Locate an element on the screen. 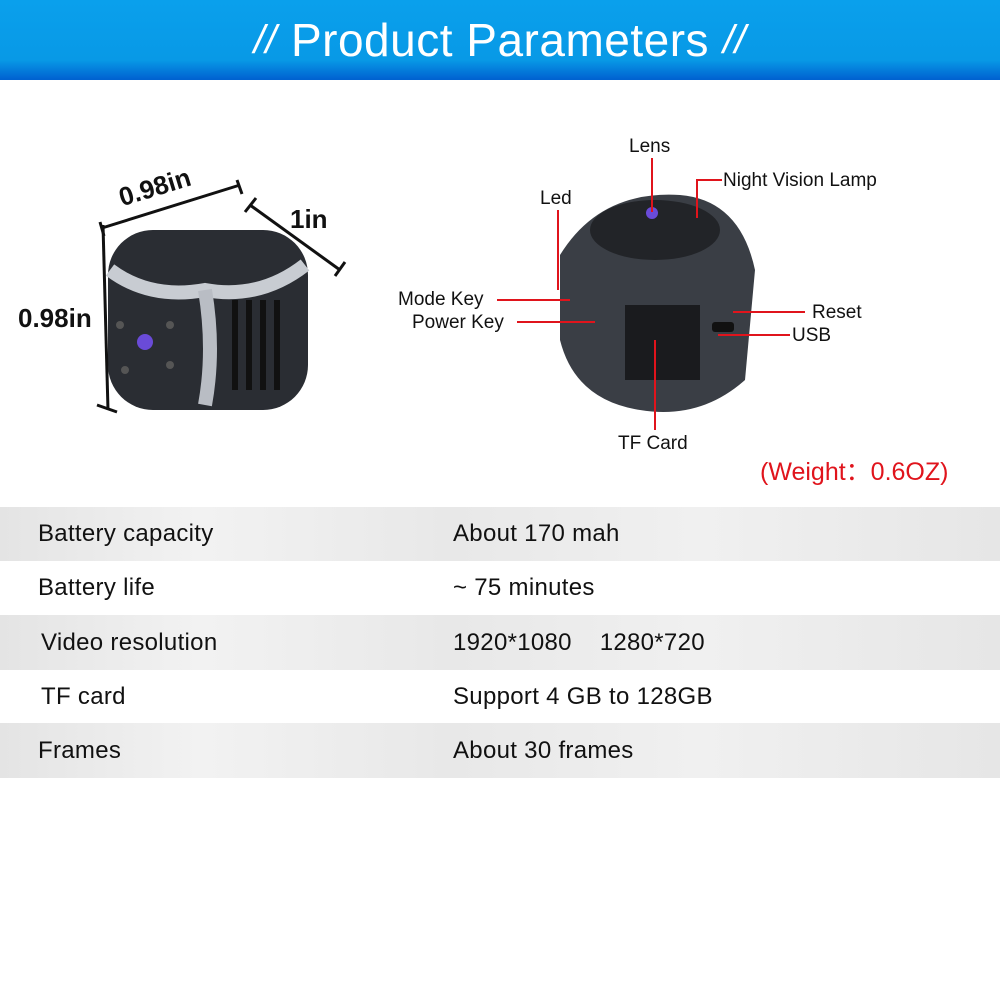 Image resolution: width=1000 pixels, height=1000 pixels. spec-value: Support 4 GB to 128GB is located at coordinates (583, 696).